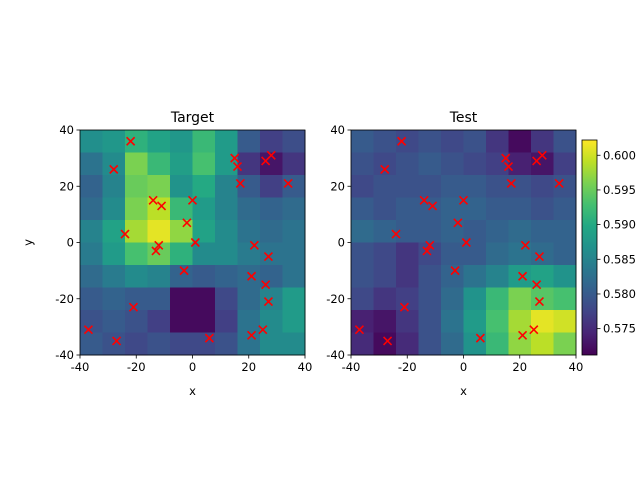  Describe the element at coordinates (576, 367) in the screenshot. I see `x-tick-label: 40` at that location.